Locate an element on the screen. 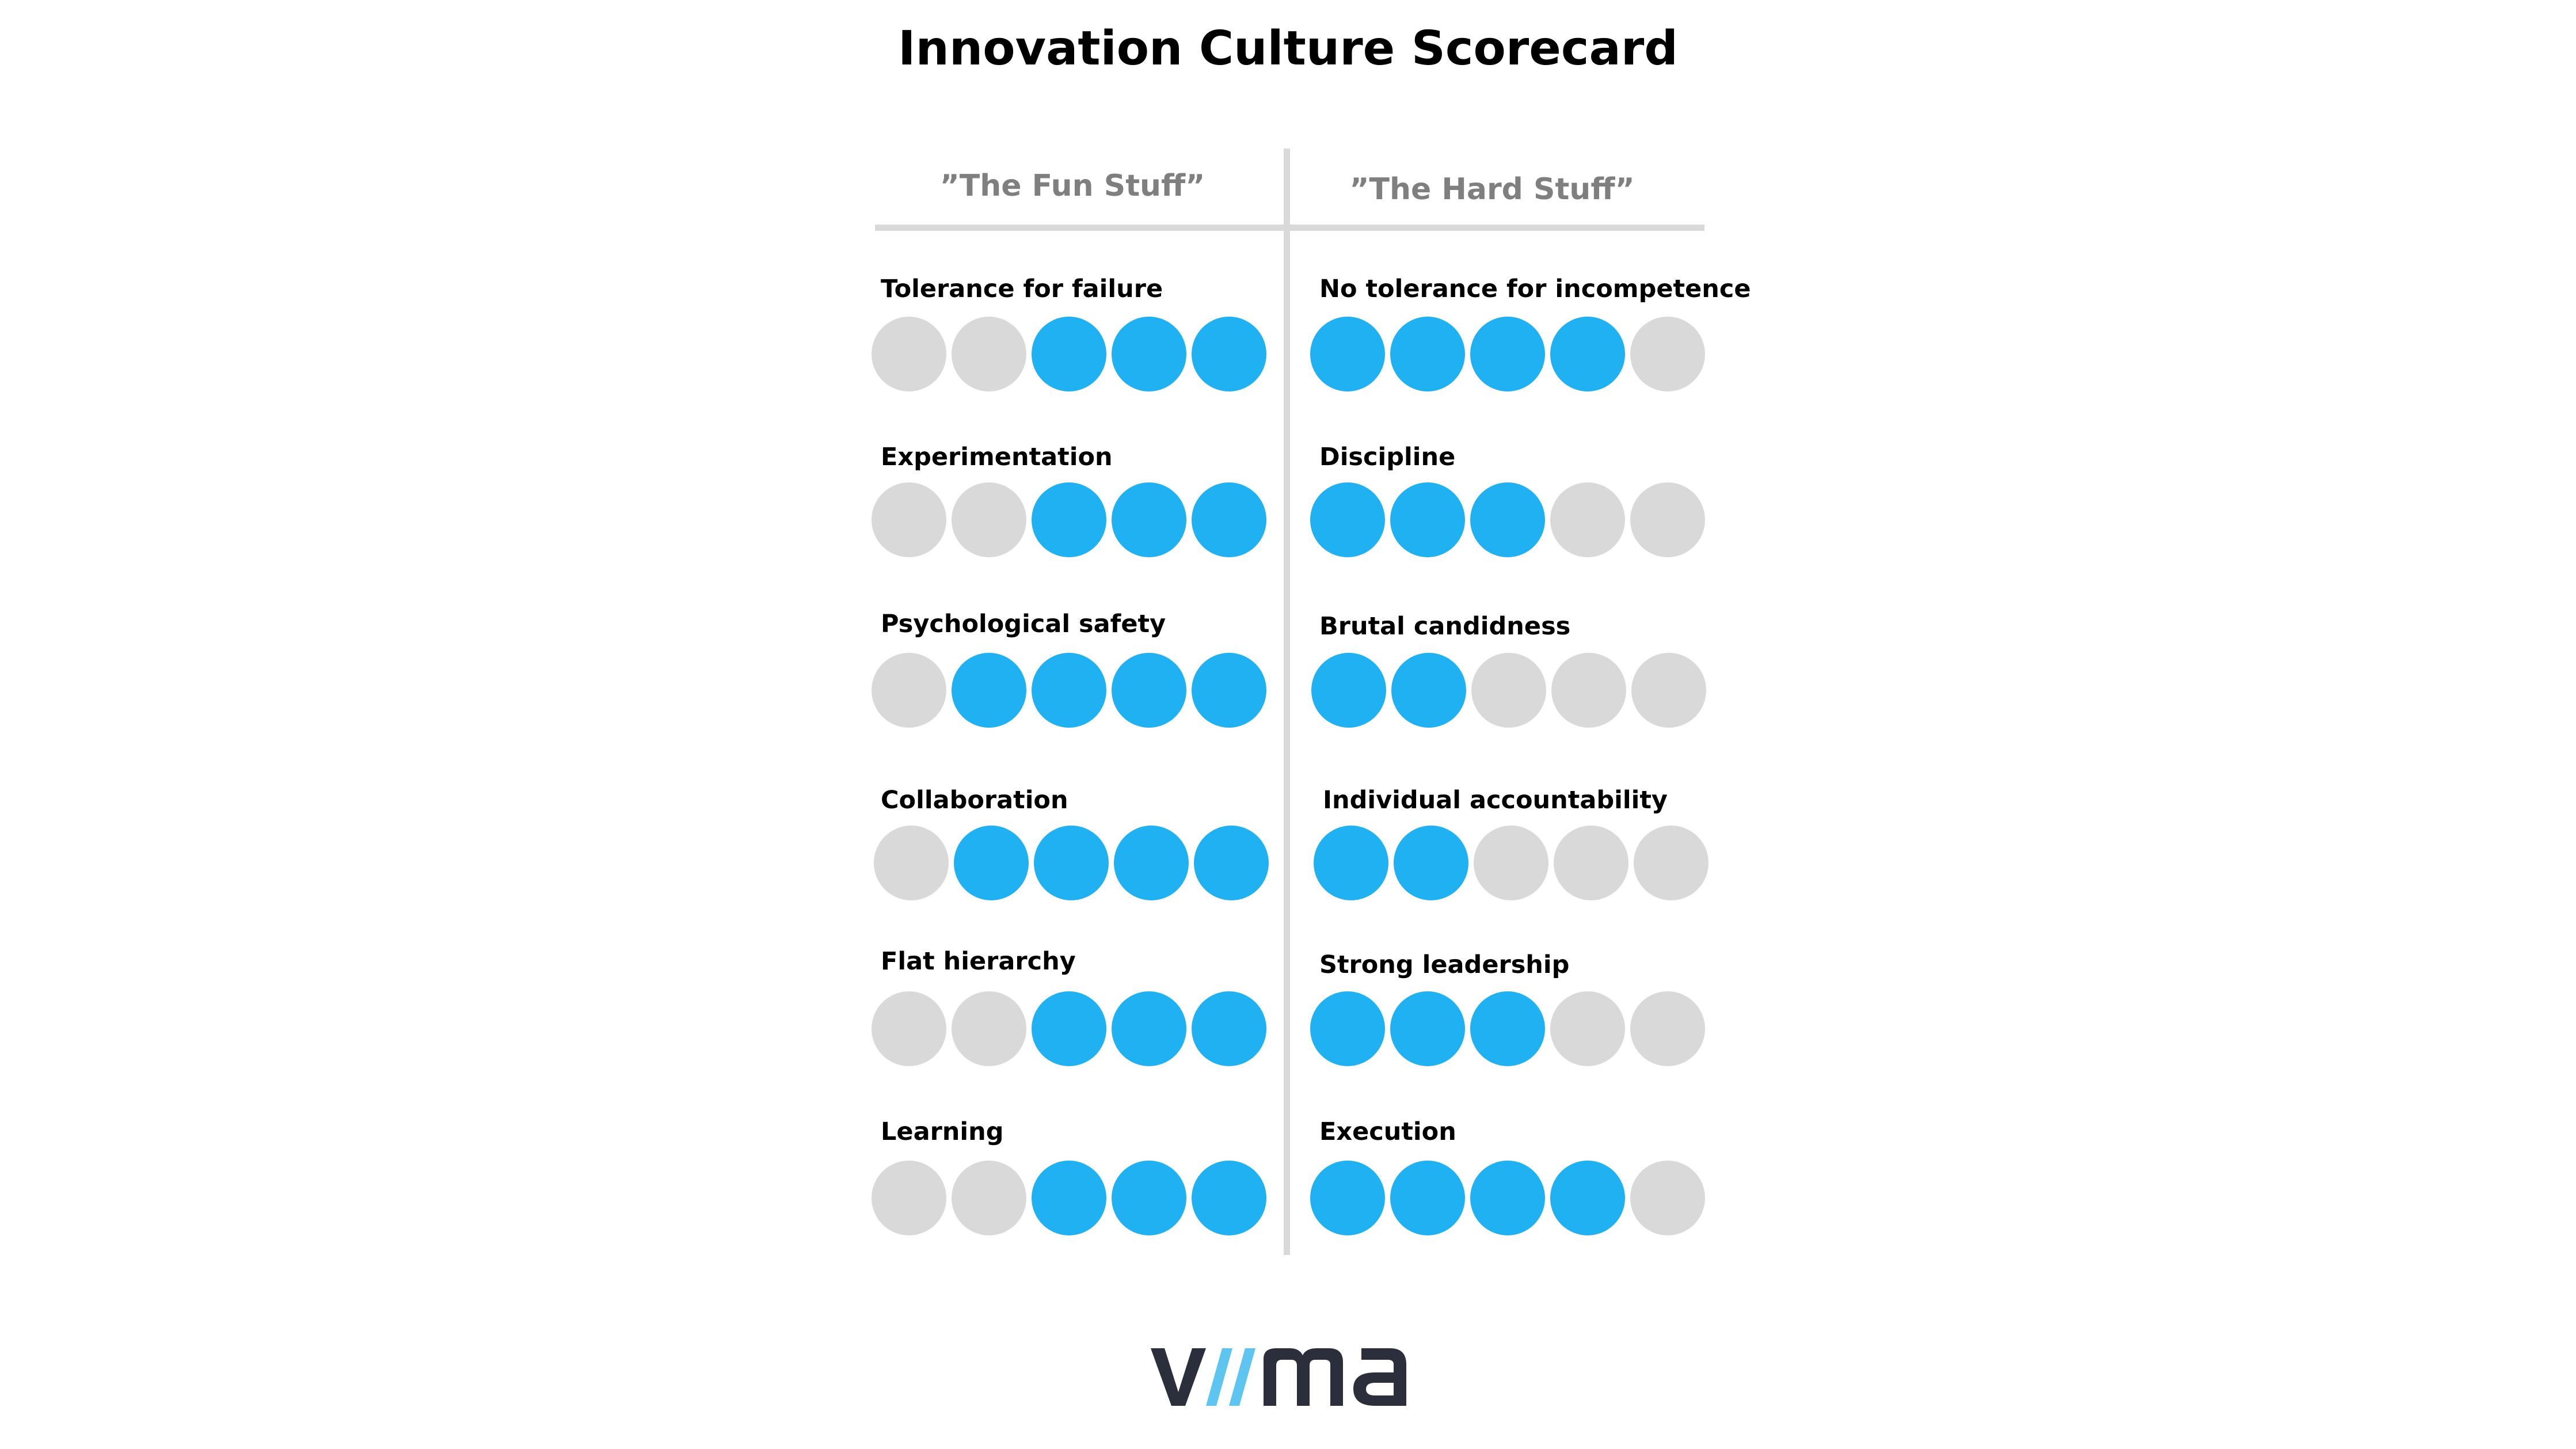  column-header-fun: ”The Fun Stuff” is located at coordinates (1072, 186).